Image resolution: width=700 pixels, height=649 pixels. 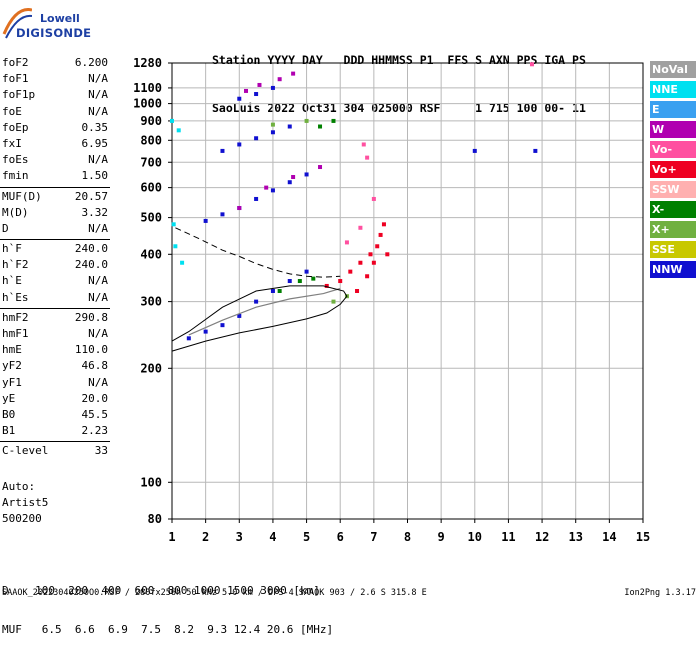 I want to click on polarization-legend: NoVal NNE E W Vo- Vo+ SSW X- X+ SSE NNW, so click(x=673, y=171).